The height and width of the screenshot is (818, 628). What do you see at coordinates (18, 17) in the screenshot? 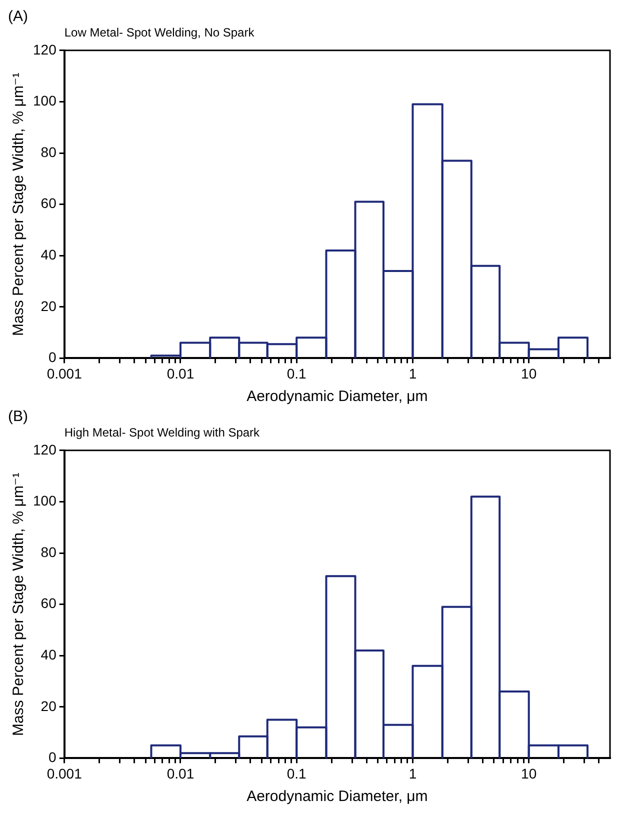
I see `chart-title: (A)` at bounding box center [18, 17].